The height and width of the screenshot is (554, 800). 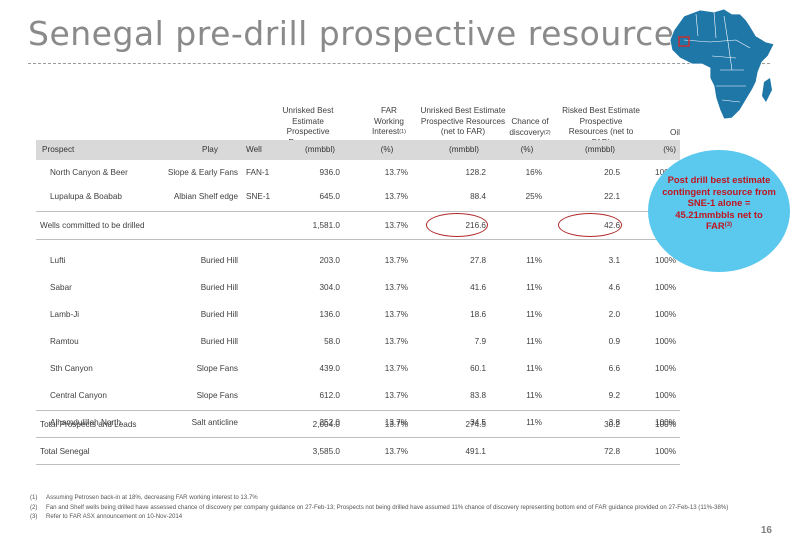 What do you see at coordinates (326, 451) in the screenshot?
I see `cell-unrisked: 3,585.0` at bounding box center [326, 451].